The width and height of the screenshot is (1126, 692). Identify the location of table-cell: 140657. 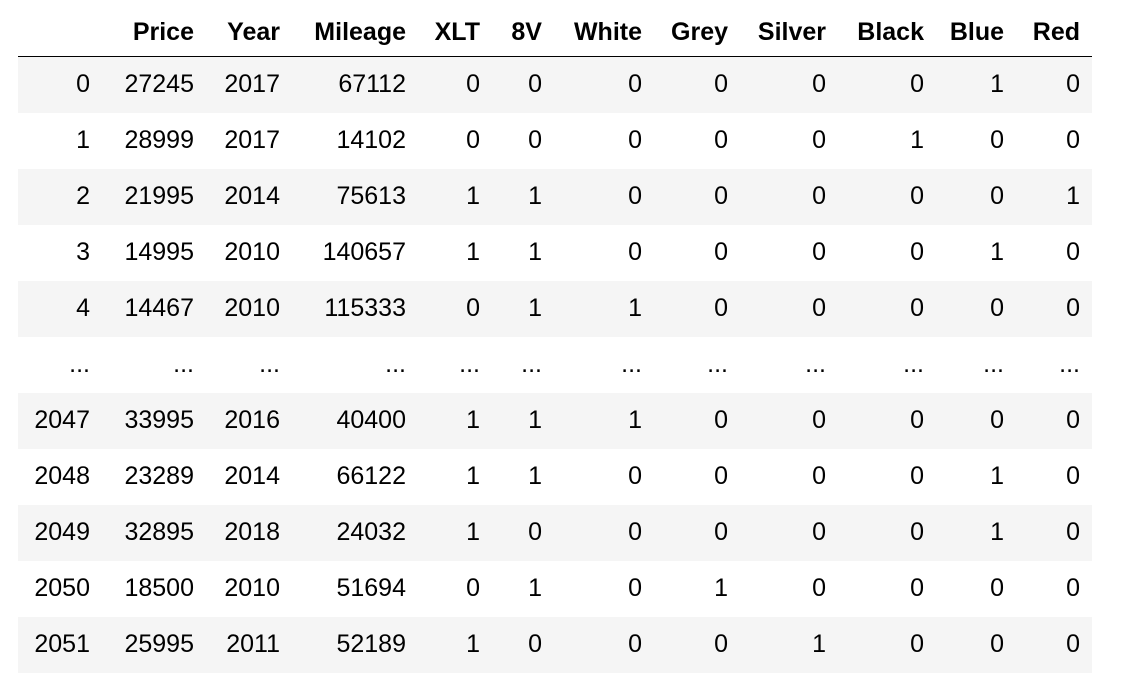
(364, 252).